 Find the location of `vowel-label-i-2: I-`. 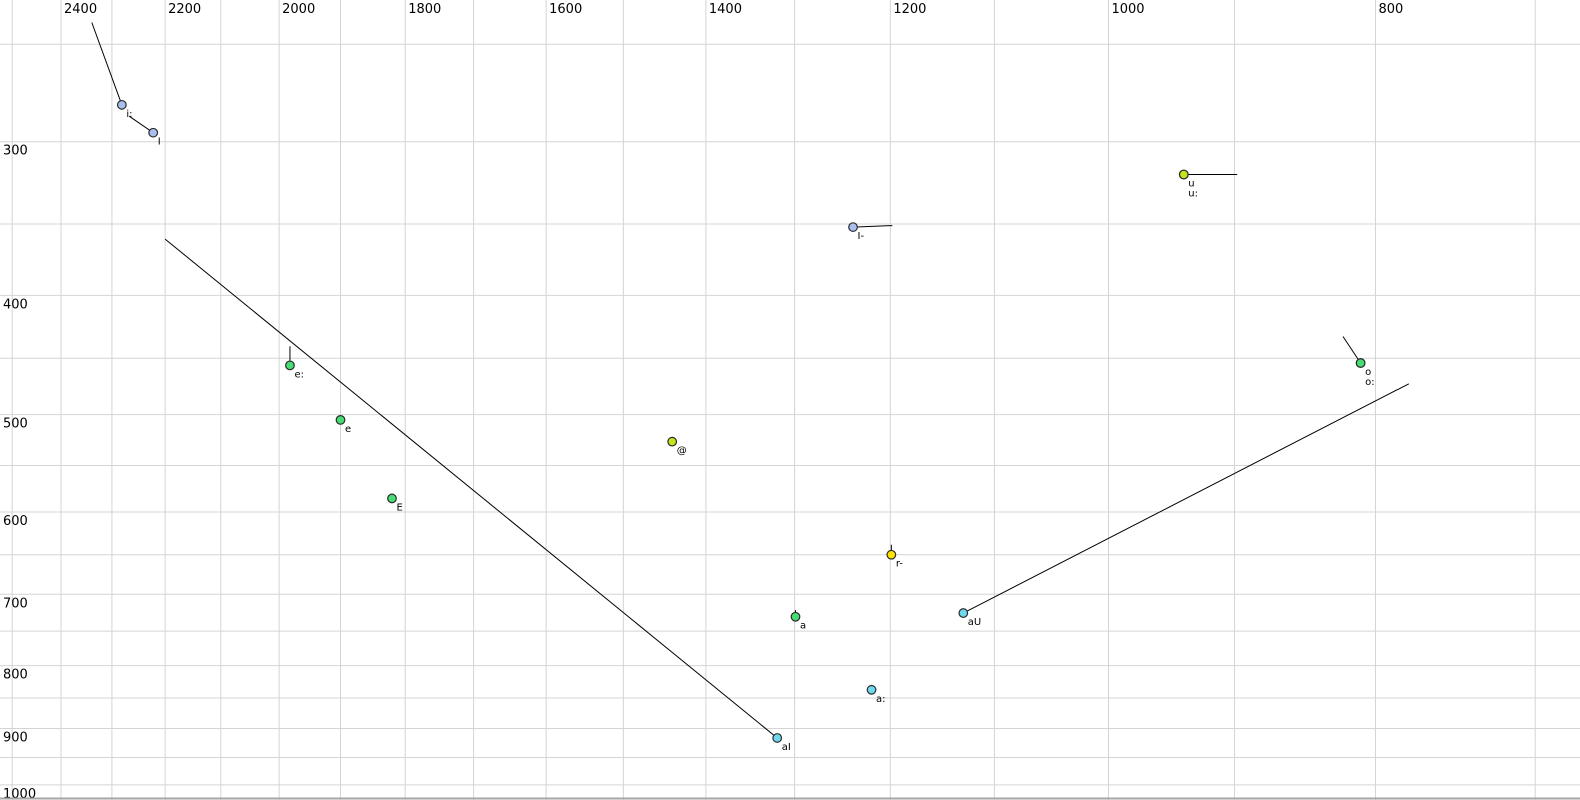

vowel-label-i-2: I- is located at coordinates (861, 236).